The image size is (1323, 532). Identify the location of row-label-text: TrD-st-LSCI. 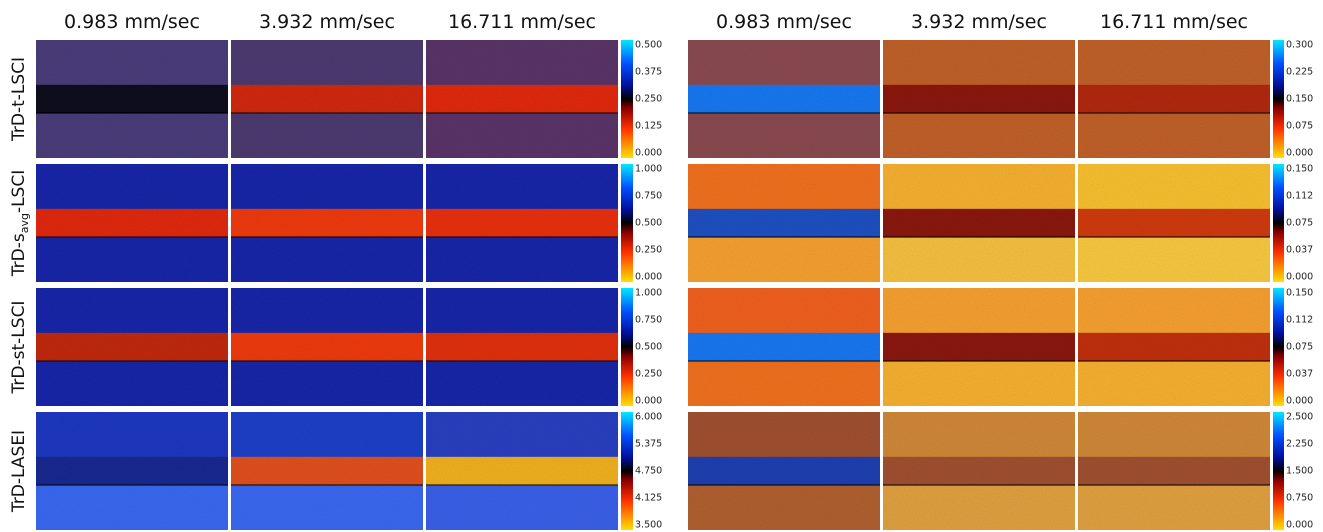
(19, 348).